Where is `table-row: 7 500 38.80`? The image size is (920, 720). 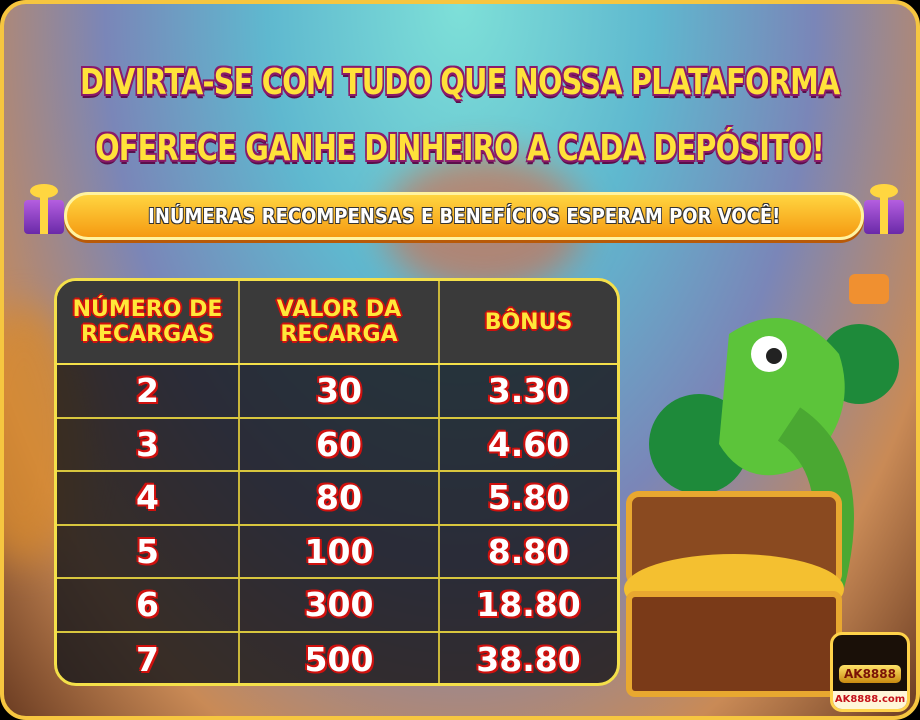 table-row: 7 500 38.80 is located at coordinates (337, 657).